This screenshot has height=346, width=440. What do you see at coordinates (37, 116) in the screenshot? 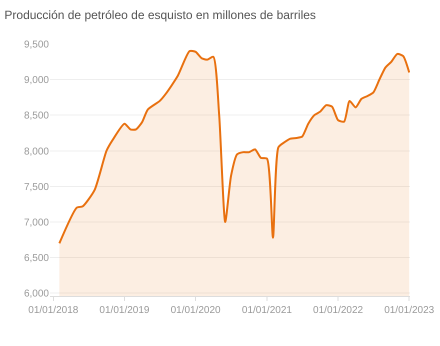
I see `y-tick-label: 8,500` at bounding box center [37, 116].